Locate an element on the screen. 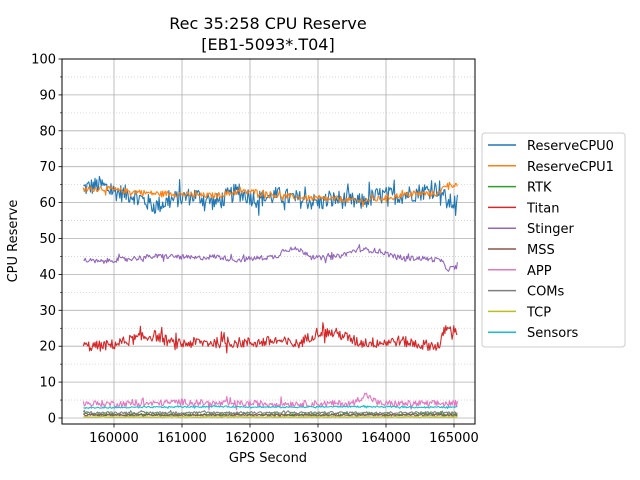 The width and height of the screenshot is (640, 480). series-line-mss is located at coordinates (270, 415).